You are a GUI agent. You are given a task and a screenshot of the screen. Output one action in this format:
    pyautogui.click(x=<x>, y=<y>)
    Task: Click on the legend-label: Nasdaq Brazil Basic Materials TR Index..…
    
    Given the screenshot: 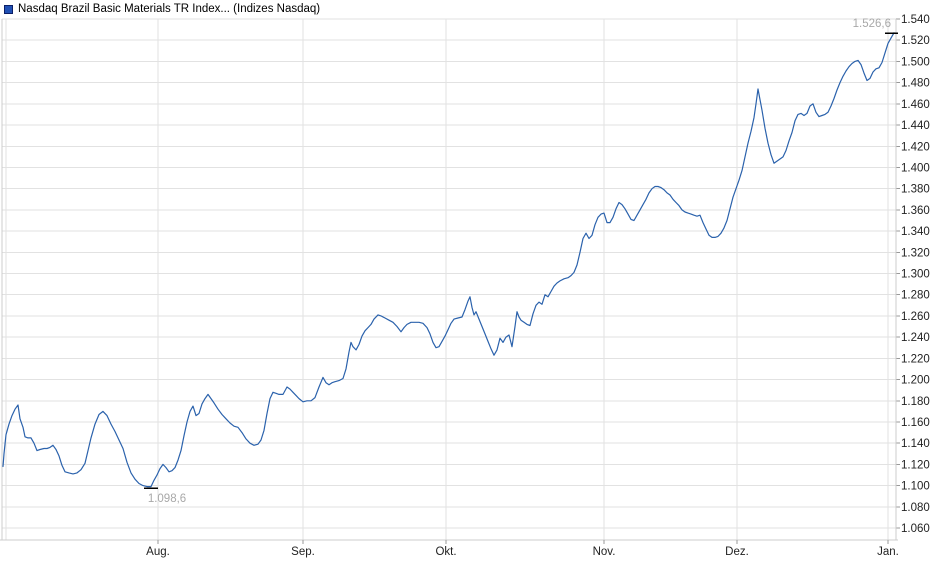 What is the action you would take?
    pyautogui.click(x=169, y=9)
    